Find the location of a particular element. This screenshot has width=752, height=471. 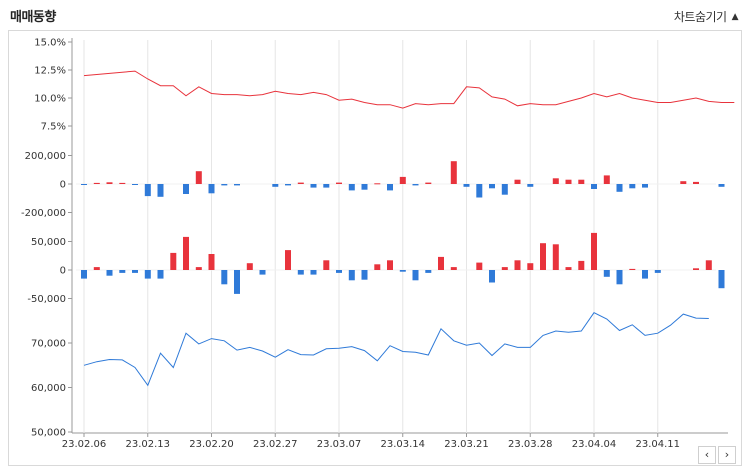

y-tick-label: 60,000 is located at coordinates (48, 388).